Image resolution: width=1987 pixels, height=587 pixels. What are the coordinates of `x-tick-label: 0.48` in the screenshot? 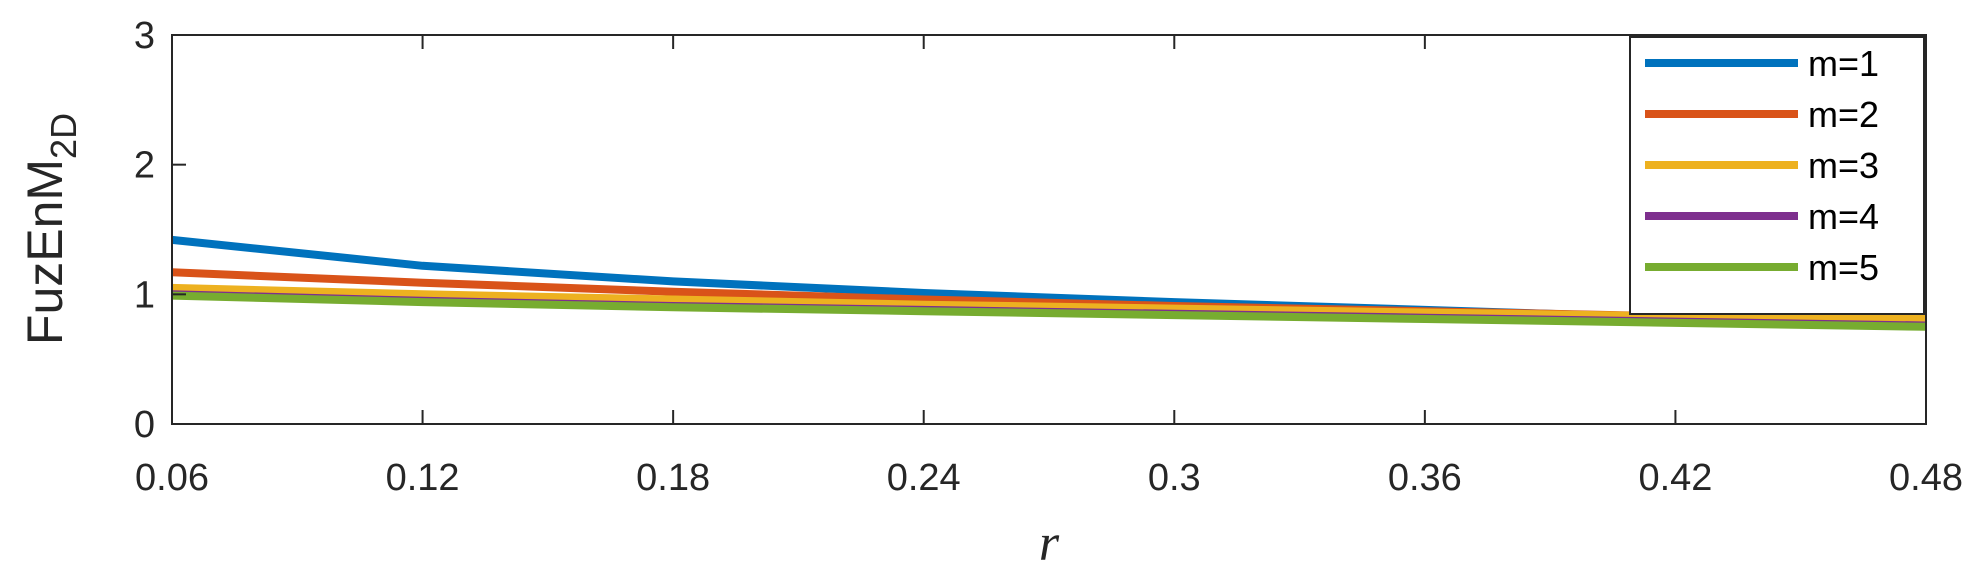 It's located at (1926, 478).